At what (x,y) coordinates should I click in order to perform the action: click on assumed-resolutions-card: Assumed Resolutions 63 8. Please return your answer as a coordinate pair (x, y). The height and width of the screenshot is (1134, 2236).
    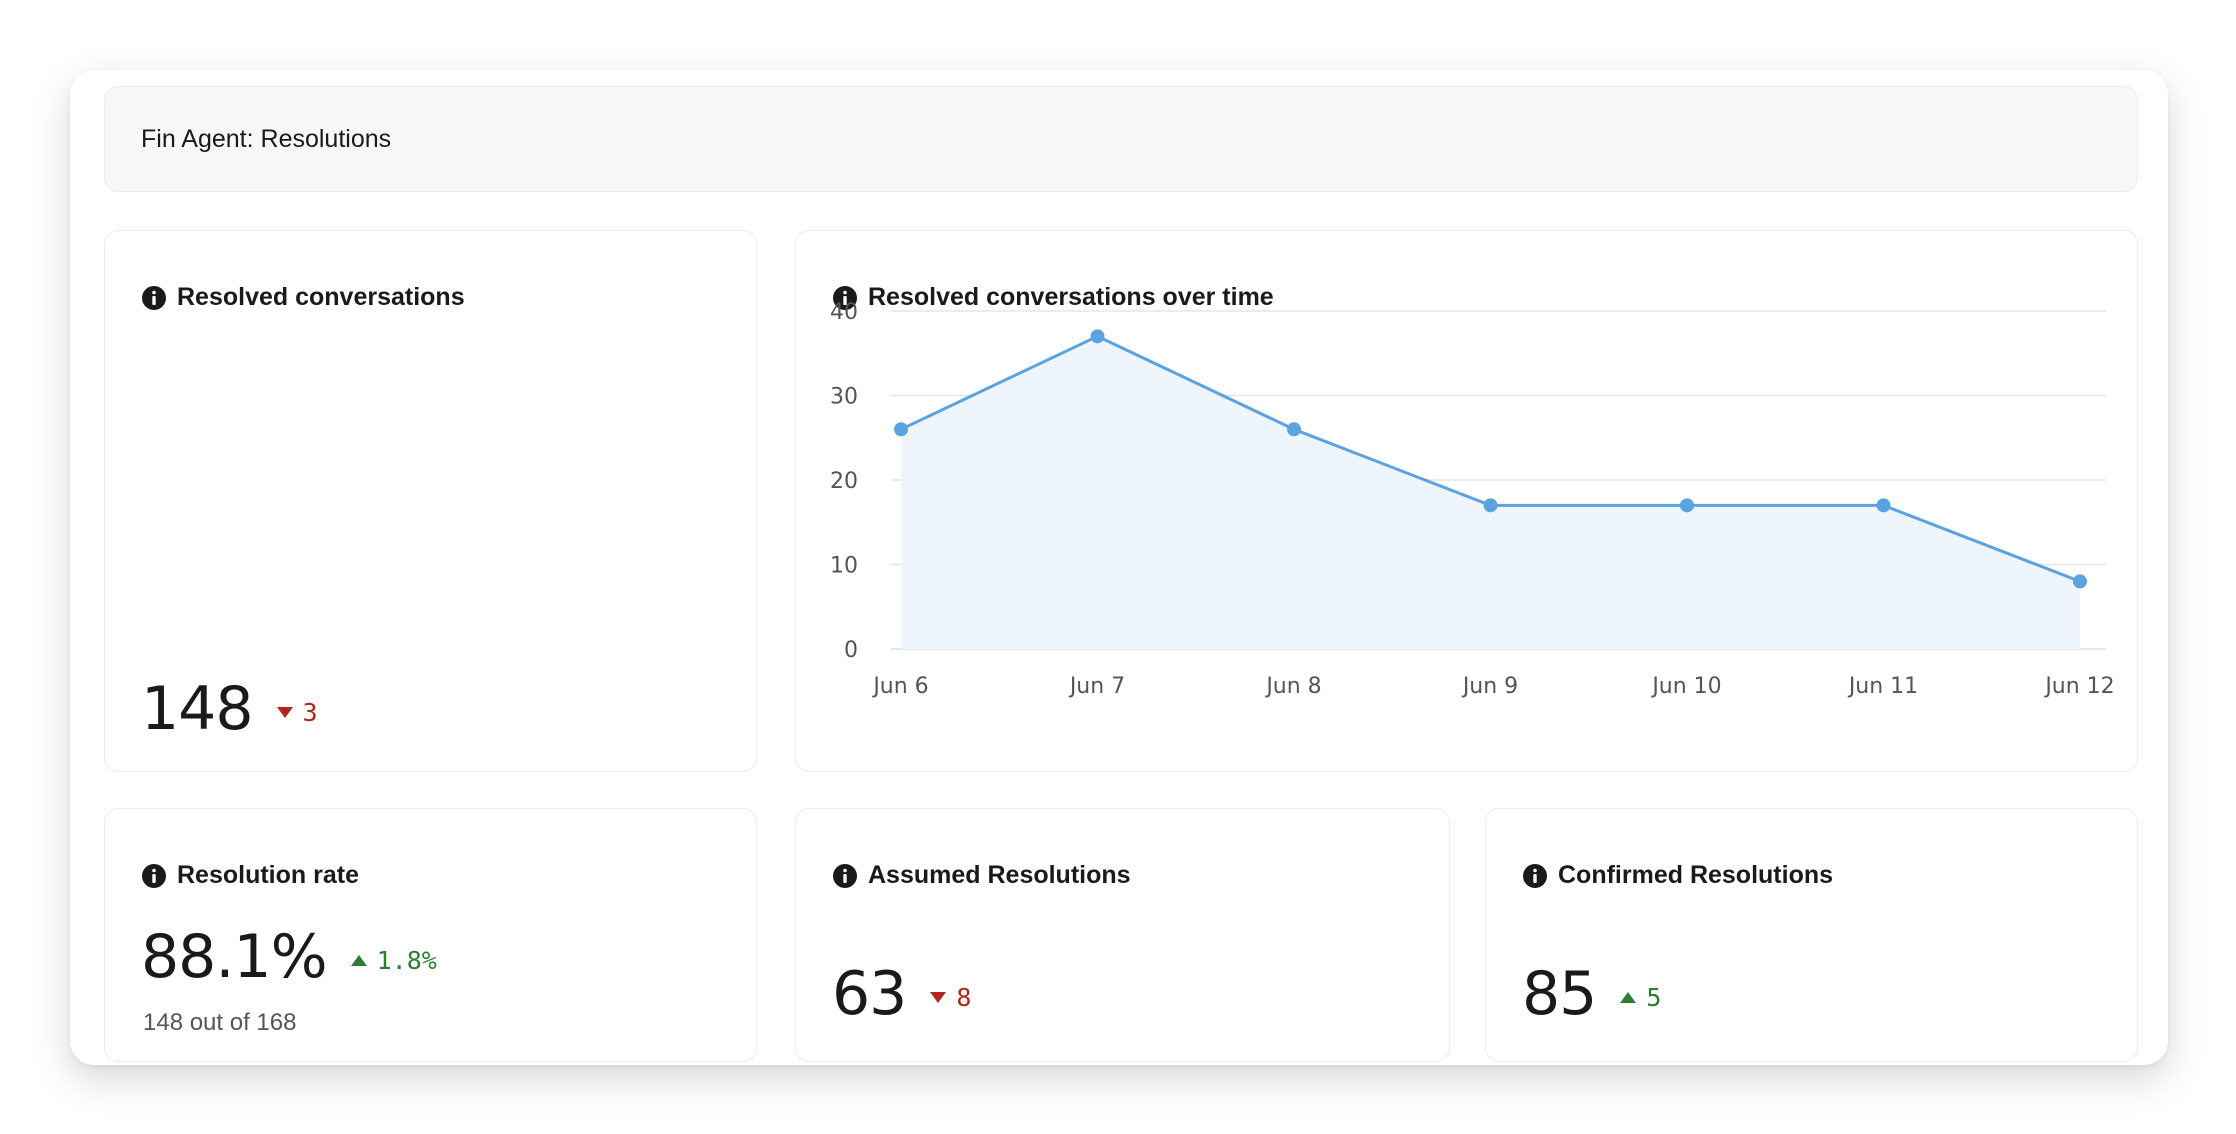
    Looking at the image, I should click on (1122, 935).